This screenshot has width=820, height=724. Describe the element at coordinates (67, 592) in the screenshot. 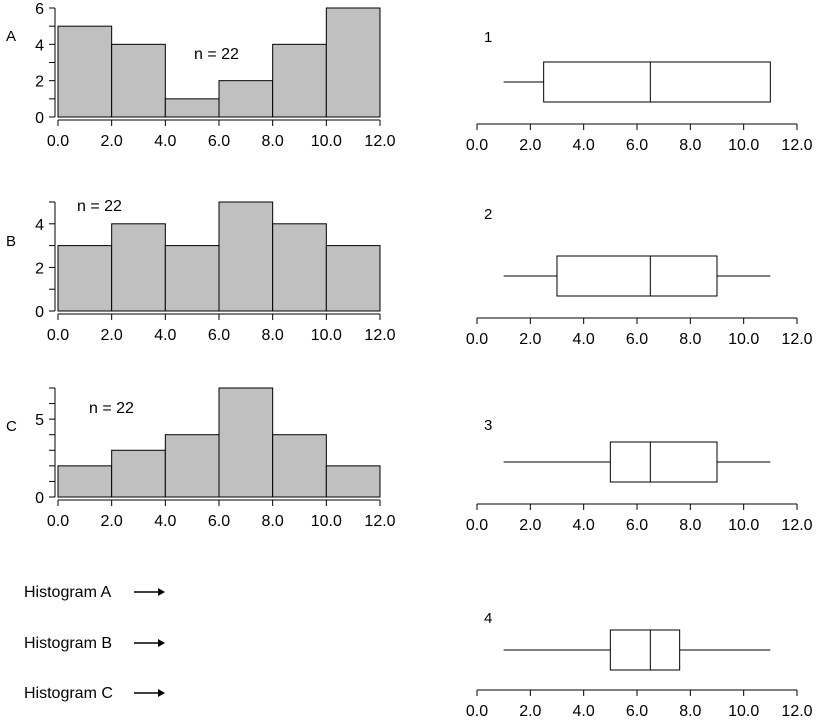

I see `legend-item-label: Histogram A` at that location.